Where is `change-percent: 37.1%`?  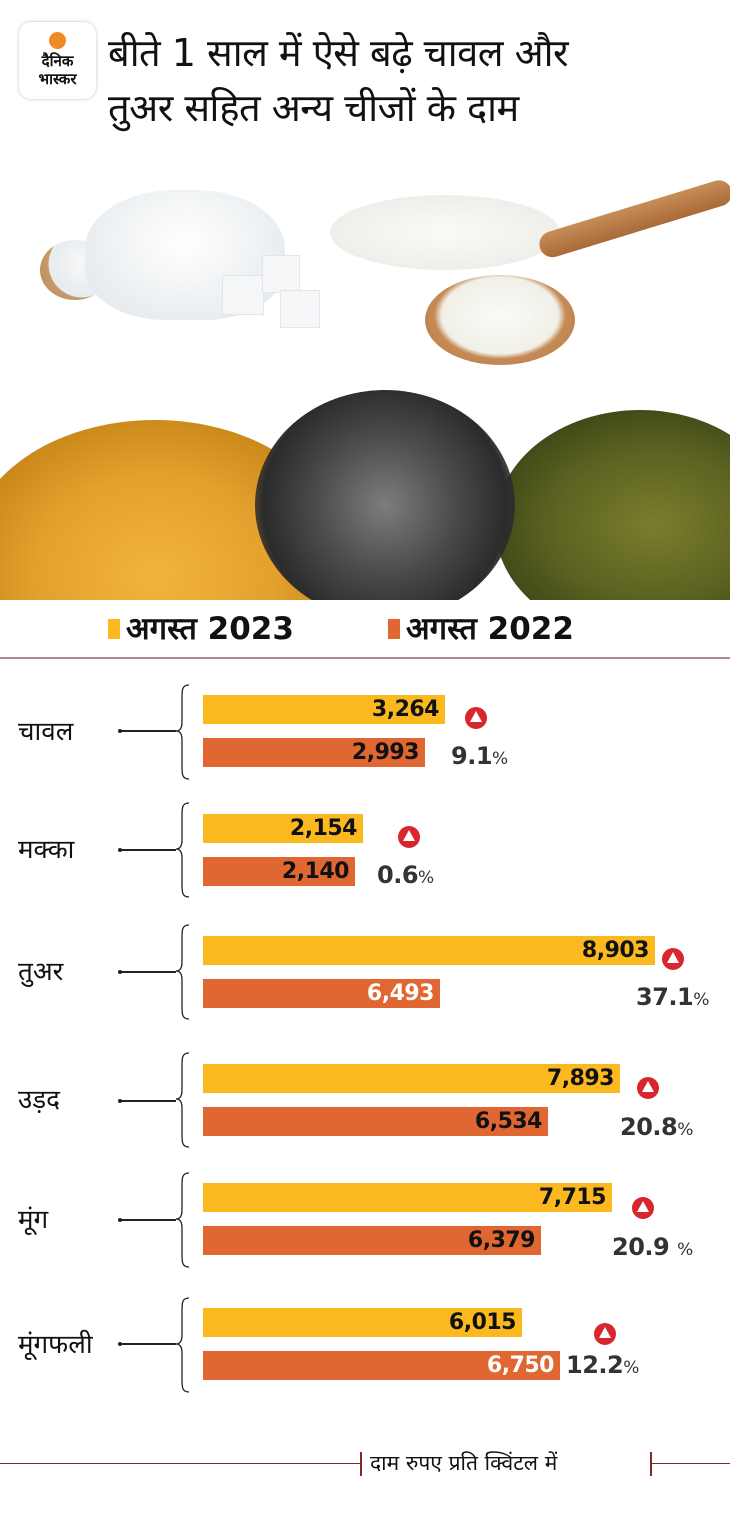
change-percent: 37.1% is located at coordinates (672, 997).